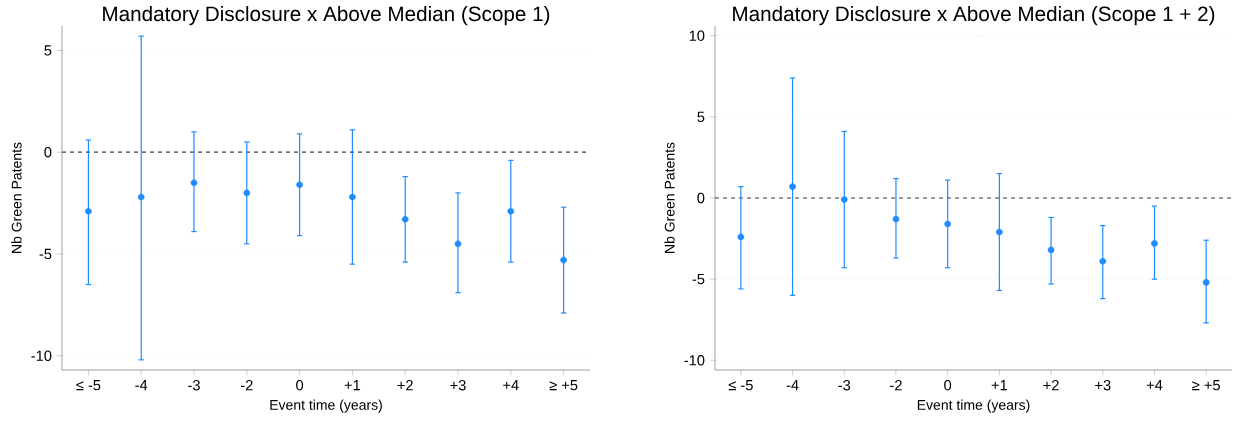  Describe the element at coordinates (326, 16) in the screenshot. I see `chart-title: Mandatory Disclosure x Above Median (Scope 1)` at that location.